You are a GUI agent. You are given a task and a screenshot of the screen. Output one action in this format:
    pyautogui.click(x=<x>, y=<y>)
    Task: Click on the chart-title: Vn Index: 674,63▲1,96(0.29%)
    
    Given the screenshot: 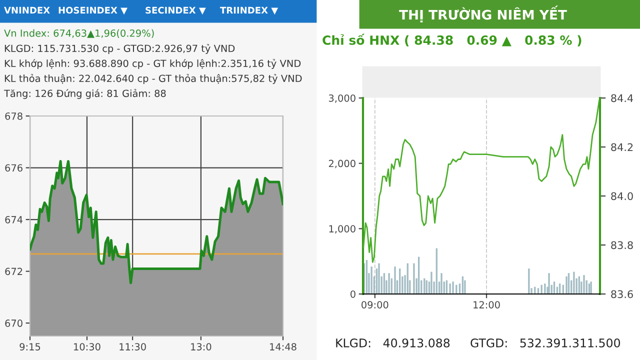 What is the action you would take?
    pyautogui.click(x=79, y=33)
    